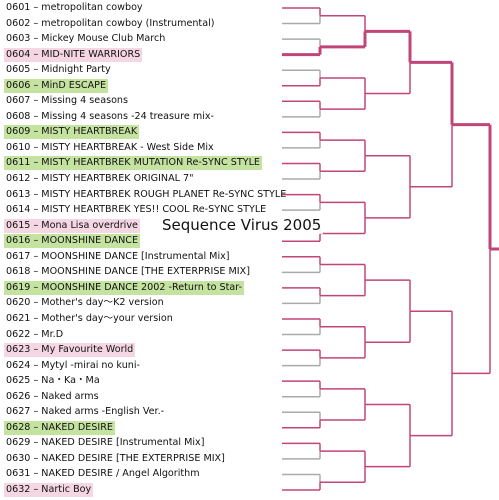  I want to click on entry: 0626 – Naked arms, so click(52, 396).